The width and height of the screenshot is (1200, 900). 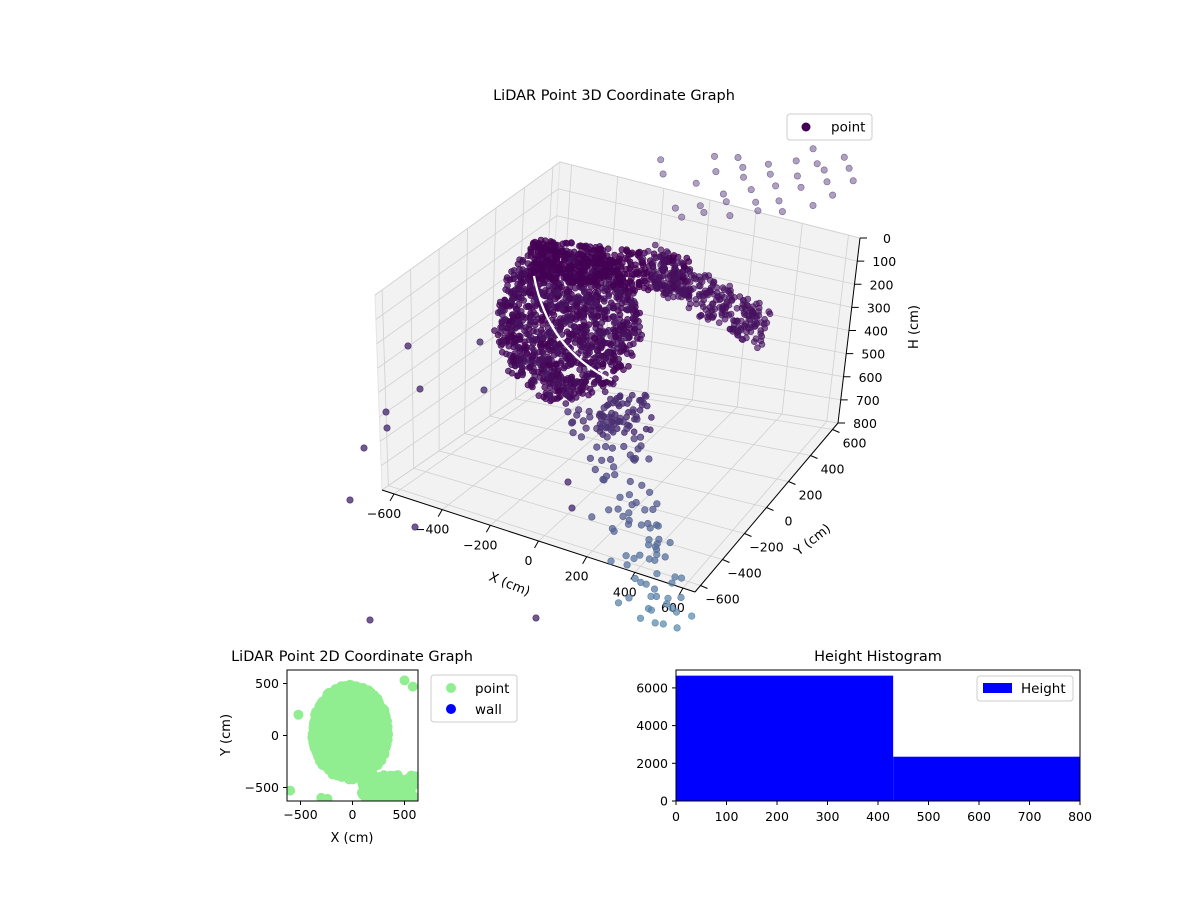 What do you see at coordinates (652, 687) in the screenshot?
I see `histogram-ytick-label: 6000` at bounding box center [652, 687].